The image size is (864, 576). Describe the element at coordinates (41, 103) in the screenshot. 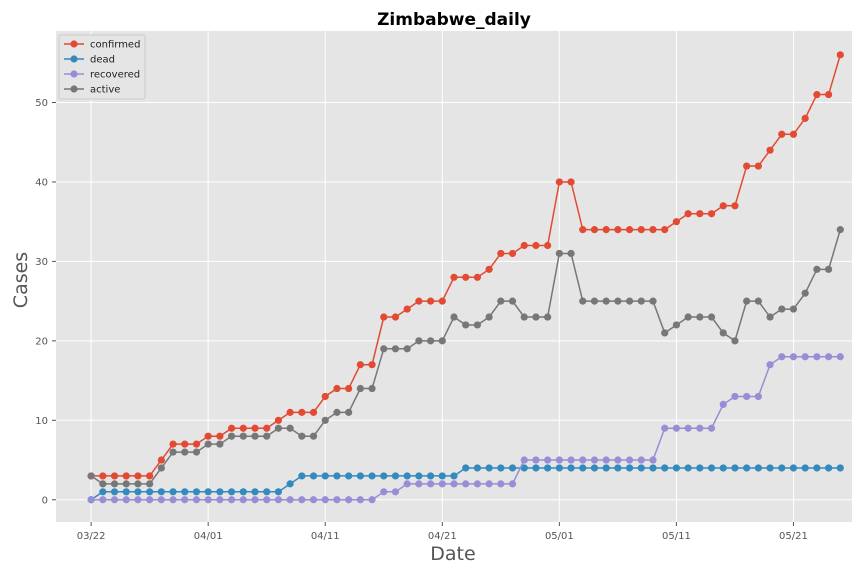

I see `y-tick-label: 50` at that location.